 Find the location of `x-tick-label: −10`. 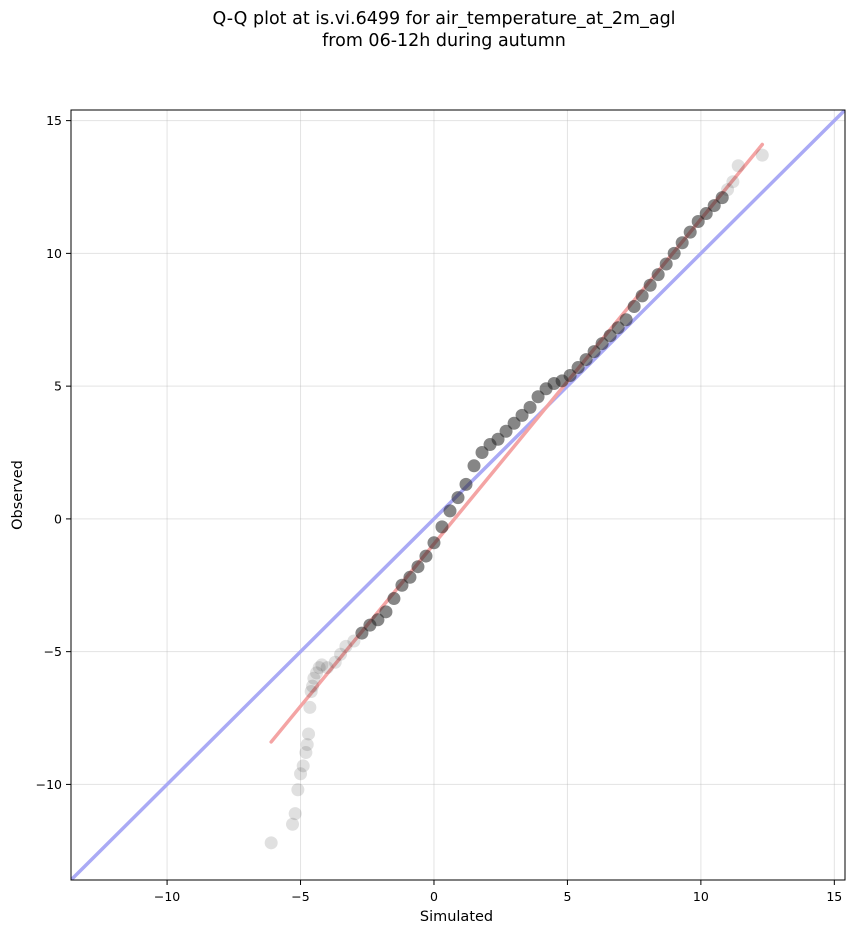

x-tick-label: −10 is located at coordinates (167, 896).